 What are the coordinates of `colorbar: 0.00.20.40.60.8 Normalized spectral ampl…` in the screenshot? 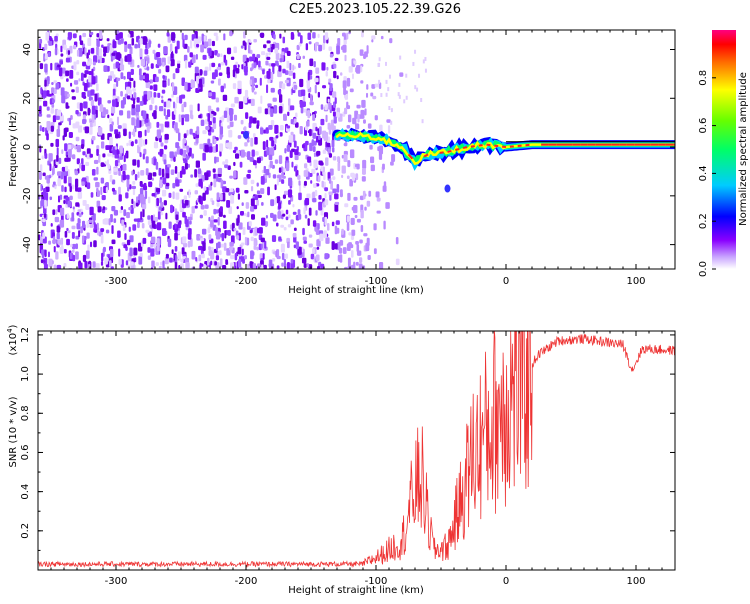 It's located at (723, 153).